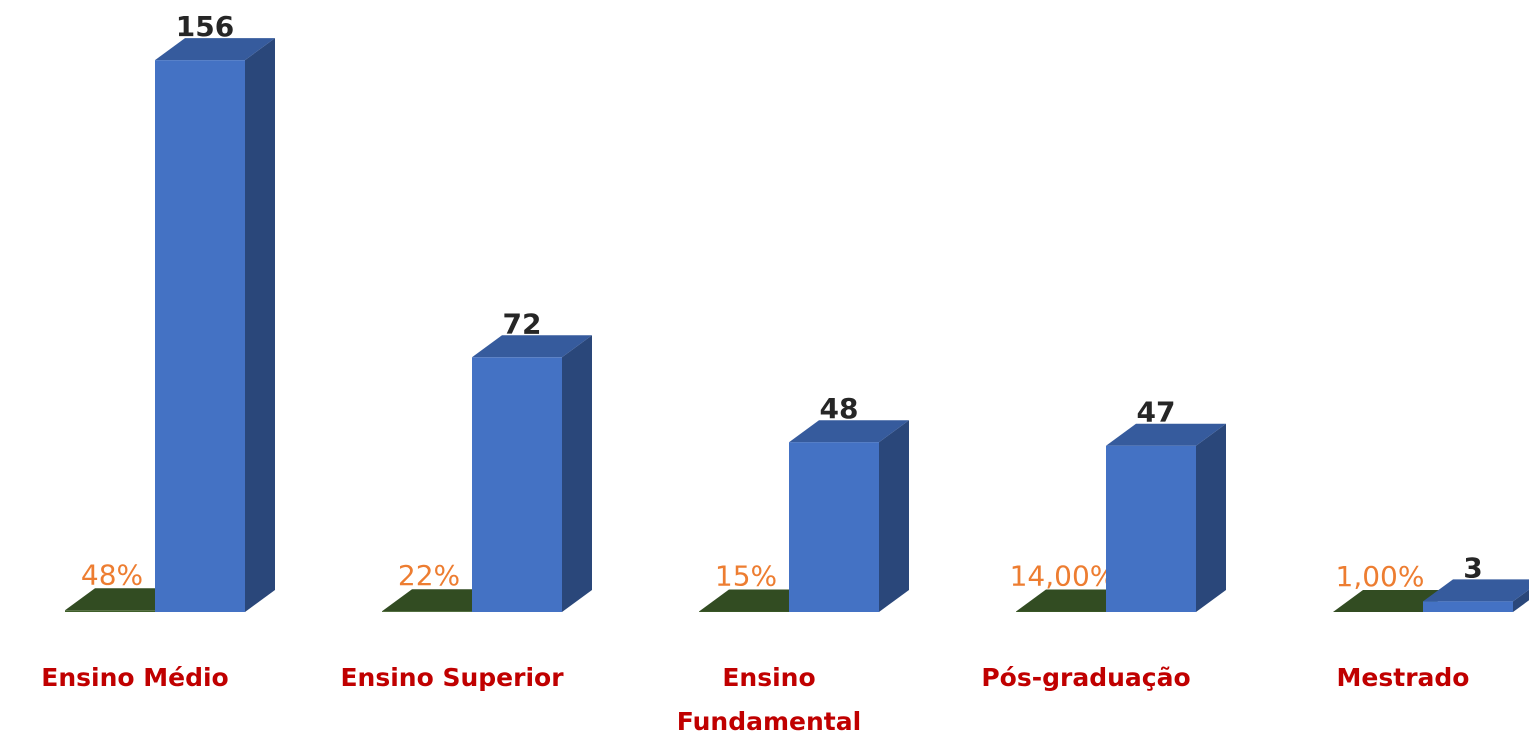  I want to click on x-tick-label: Mestrado, so click(1395, 678).